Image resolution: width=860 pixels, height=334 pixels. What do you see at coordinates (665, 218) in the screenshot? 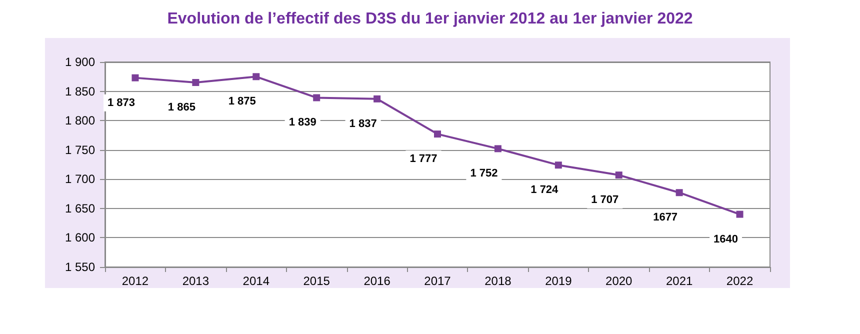
I see `data-label: 1677` at bounding box center [665, 218].